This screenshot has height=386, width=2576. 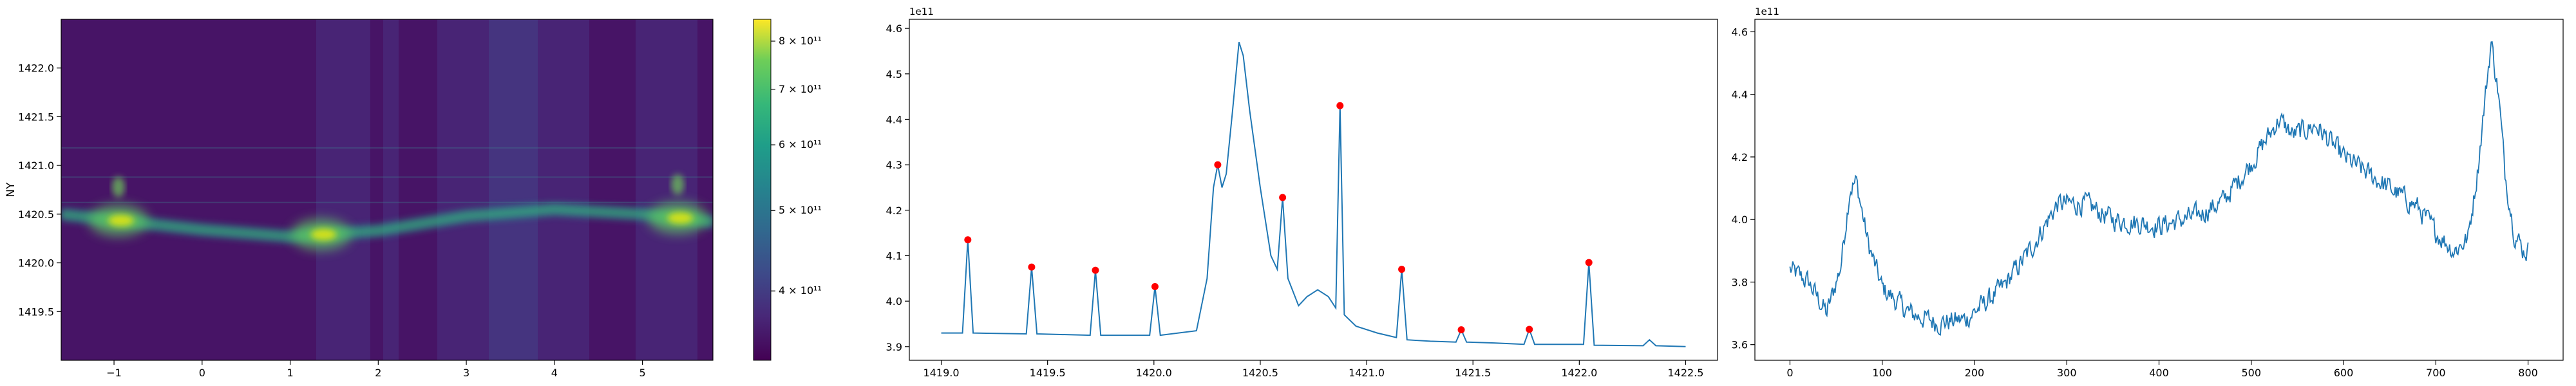 What do you see at coordinates (2162, 369) in the screenshot?
I see `index-x-ticks: 0 100 200 300 400 500 600 700 800` at bounding box center [2162, 369].